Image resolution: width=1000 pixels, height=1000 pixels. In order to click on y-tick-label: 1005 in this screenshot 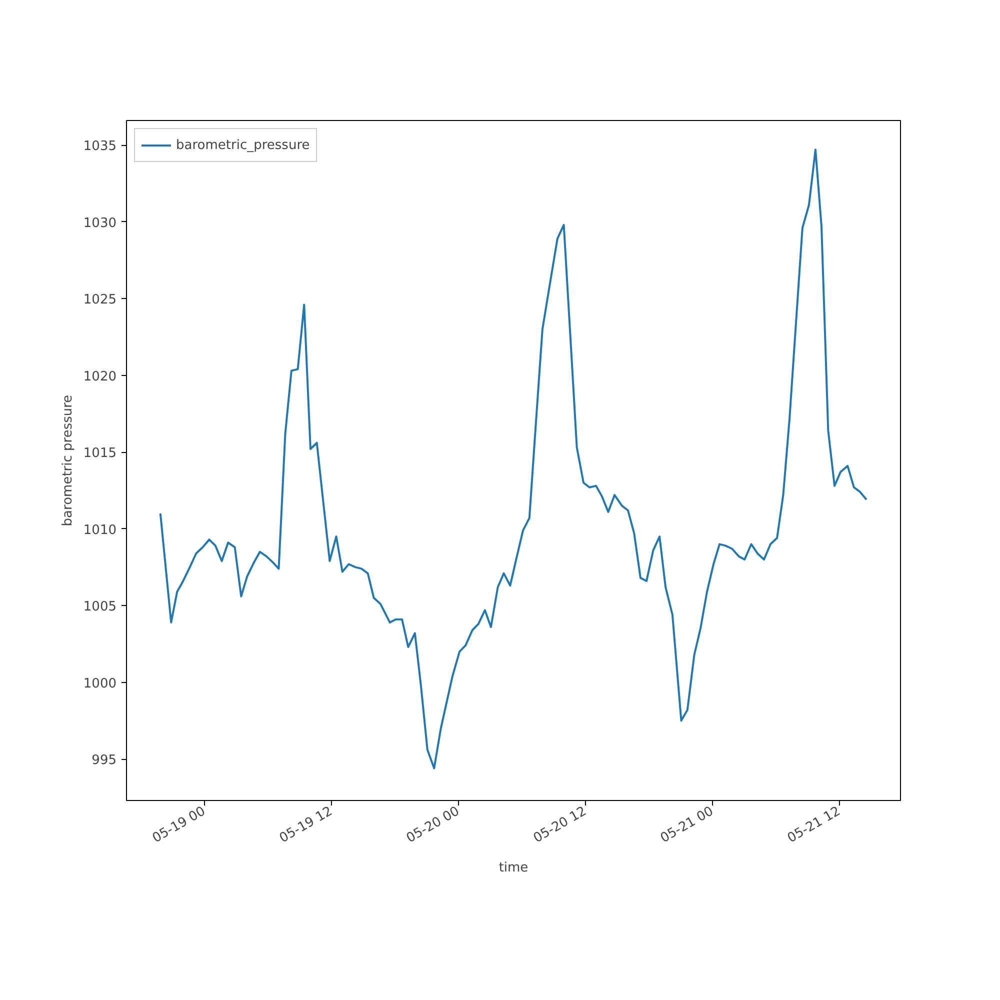, I will do `click(100, 607)`.